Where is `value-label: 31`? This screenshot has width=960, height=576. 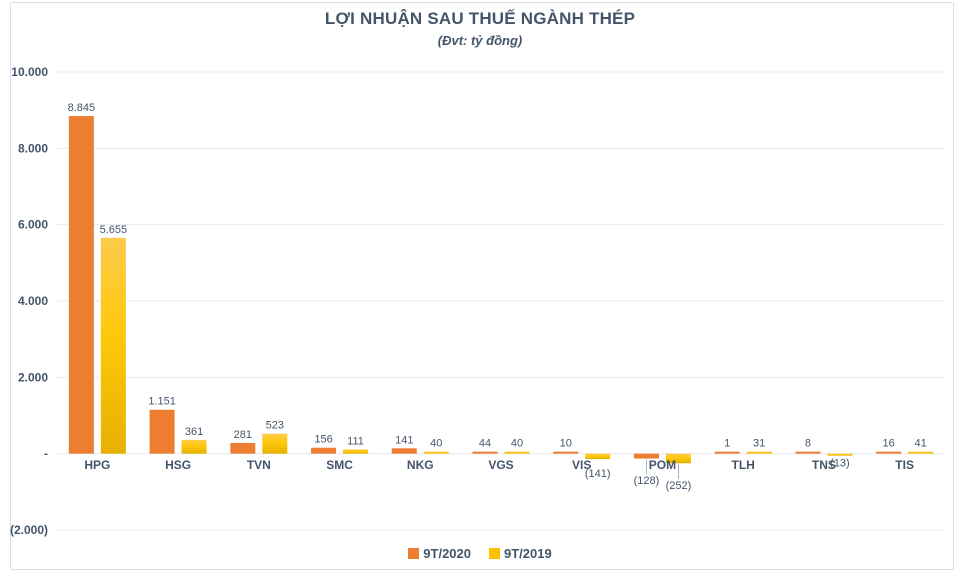
value-label: 31 is located at coordinates (759, 444).